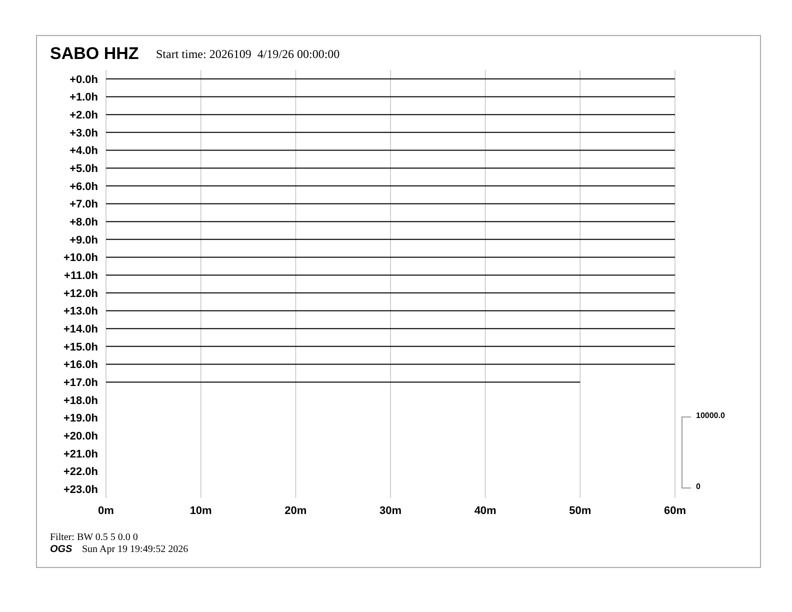  Describe the element at coordinates (80, 258) in the screenshot. I see `y-tick-label: +10.0h` at that location.